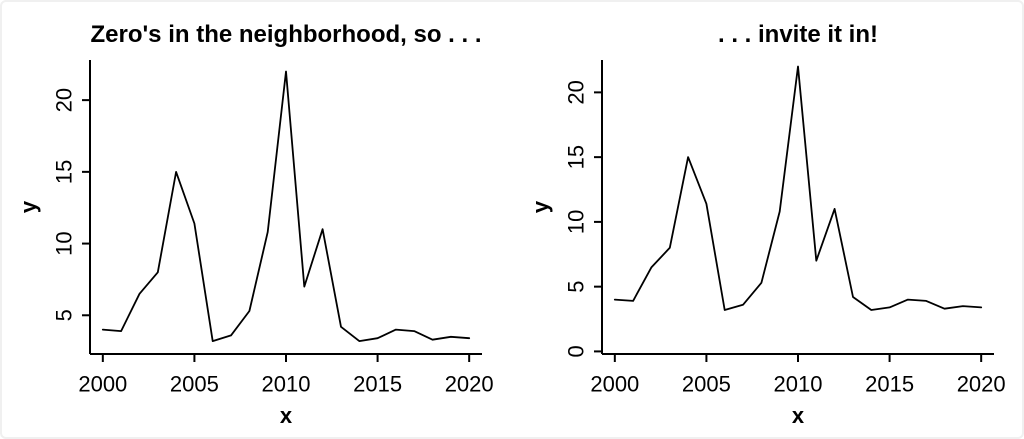 The image size is (1024, 439). Describe the element at coordinates (798, 415) in the screenshot. I see `x-axis-label-right: x` at that location.